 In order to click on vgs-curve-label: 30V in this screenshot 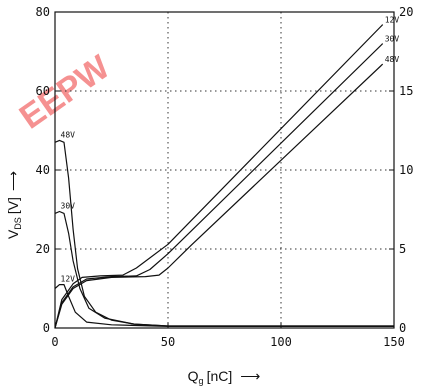, I will do `click(392, 39)`.